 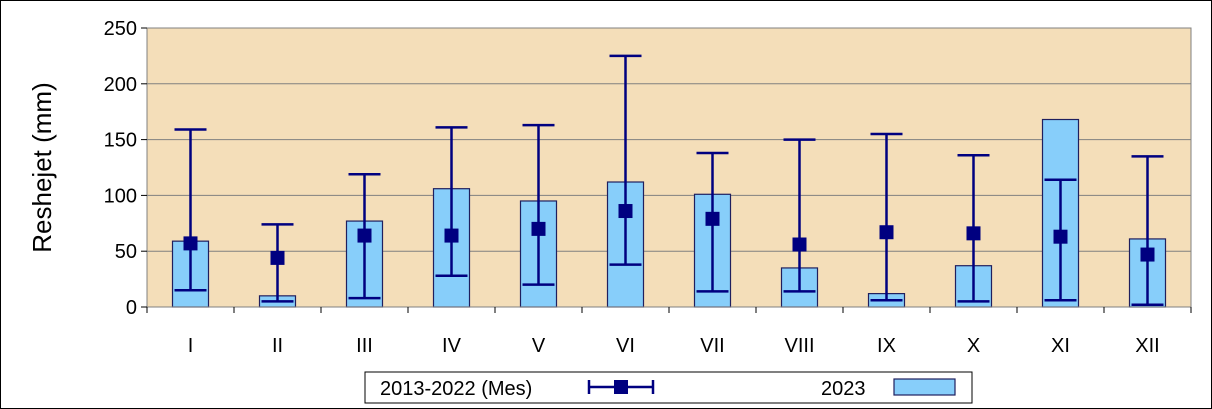 I want to click on y-tick-label: 0, so click(x=131, y=308).